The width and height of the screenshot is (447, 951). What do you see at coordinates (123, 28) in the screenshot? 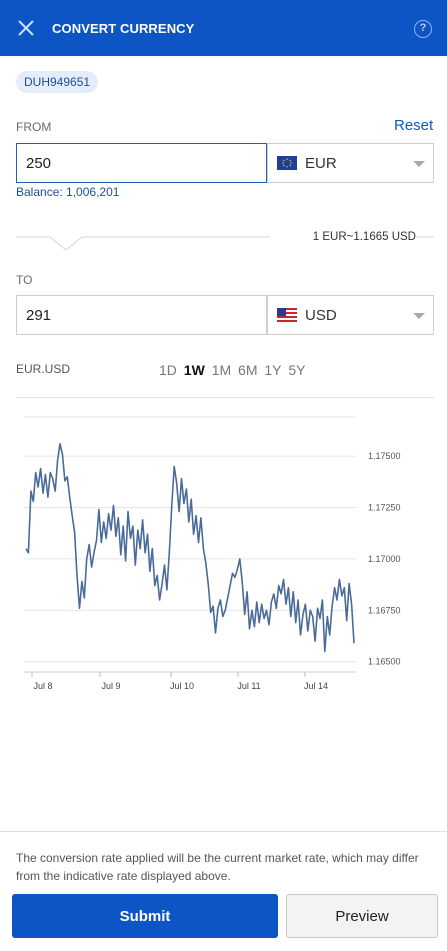
I see `page-title: CONVERT CURRENCY` at bounding box center [123, 28].